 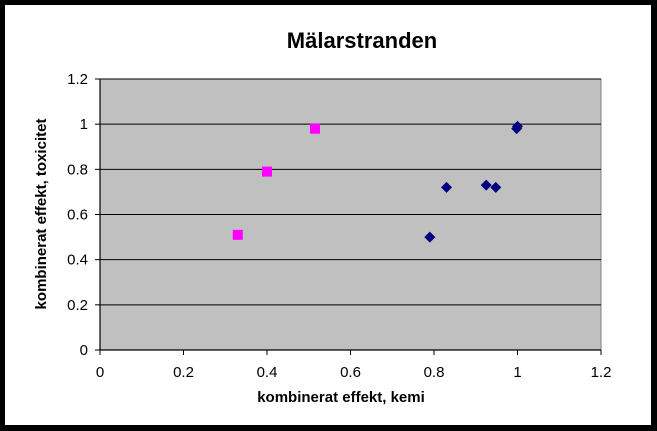 What do you see at coordinates (350, 372) in the screenshot?
I see `x-tick-label: 0.6` at bounding box center [350, 372].